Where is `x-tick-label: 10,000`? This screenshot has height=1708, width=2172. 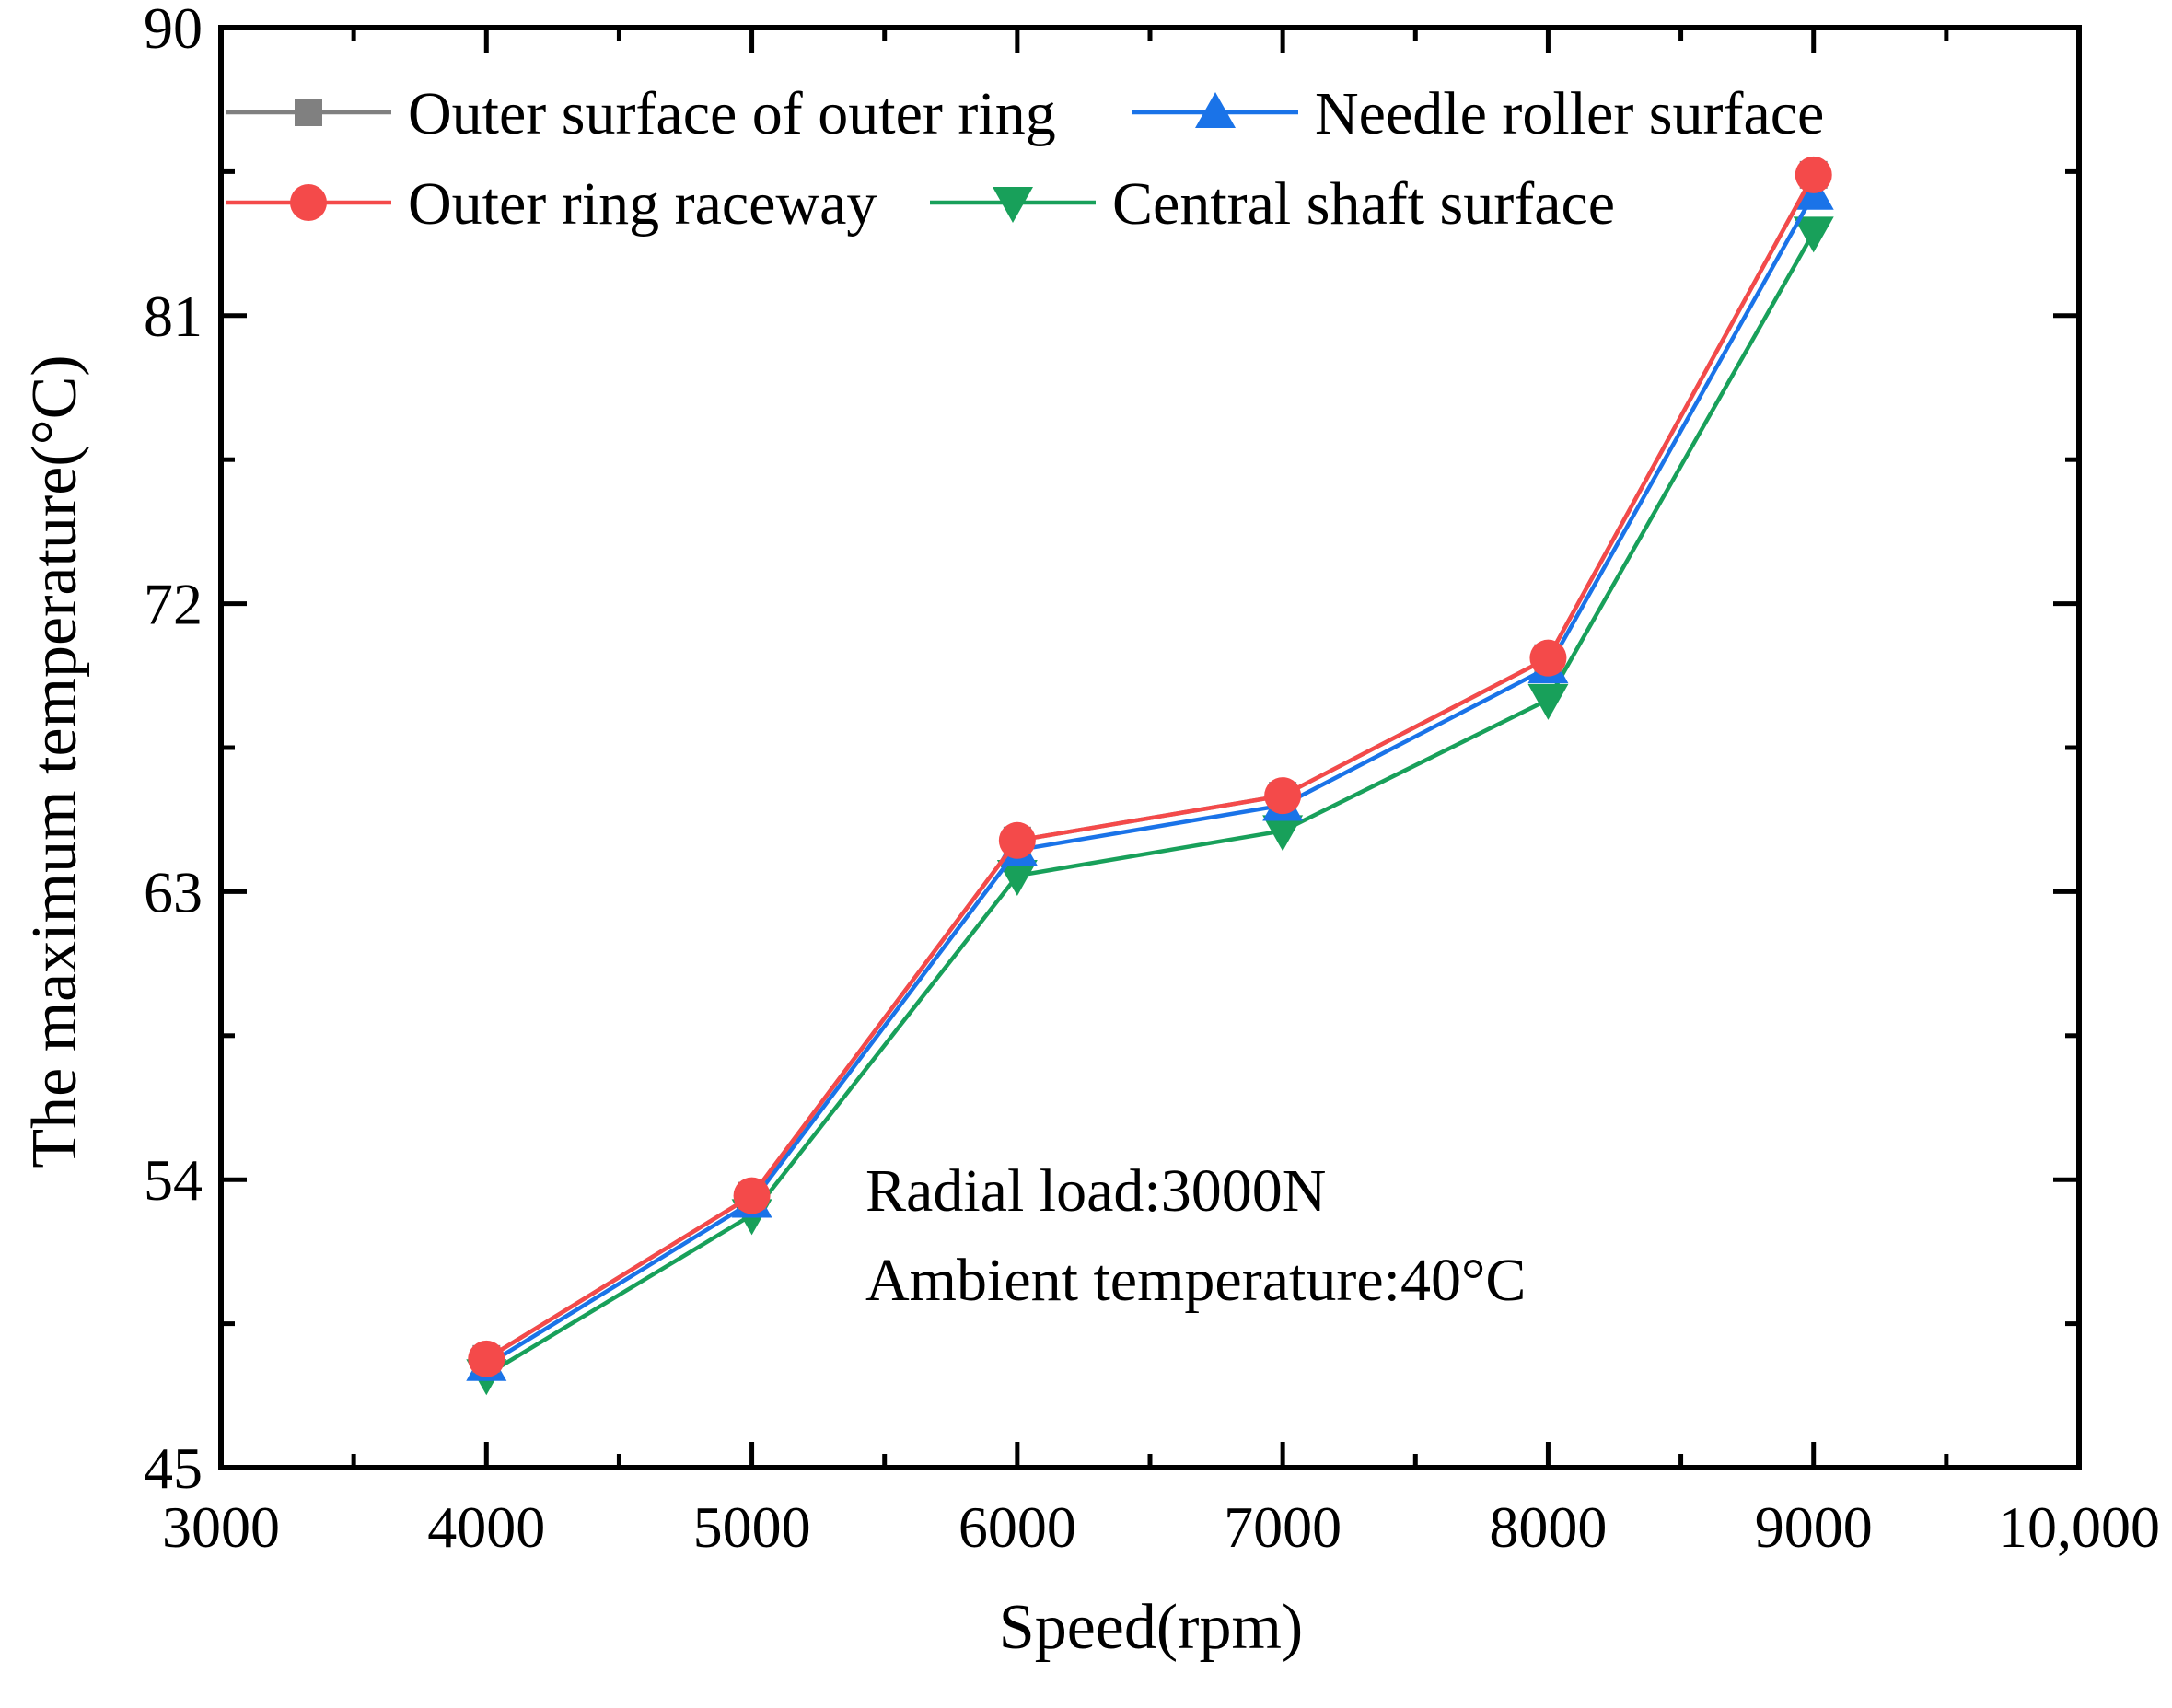
x-tick-label: 10,000 is located at coordinates (2079, 1527).